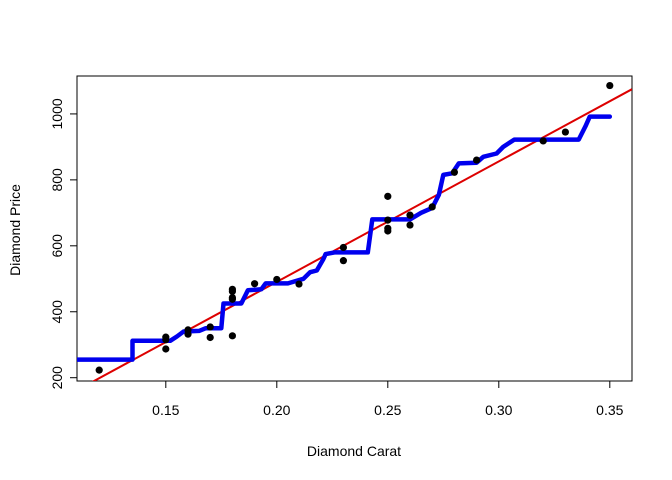  Describe the element at coordinates (165, 410) in the screenshot. I see `x-tick-label: 0.15` at that location.